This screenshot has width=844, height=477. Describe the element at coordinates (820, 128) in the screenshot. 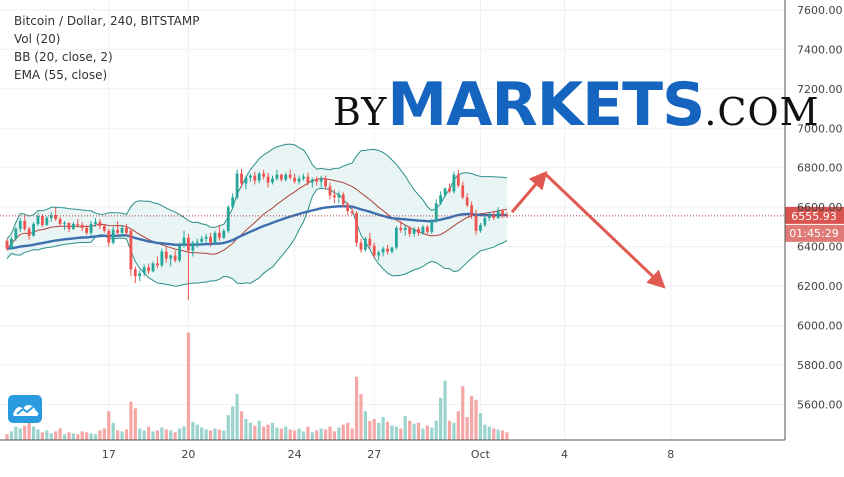

I see `y-tick-label: 7000.00` at that location.